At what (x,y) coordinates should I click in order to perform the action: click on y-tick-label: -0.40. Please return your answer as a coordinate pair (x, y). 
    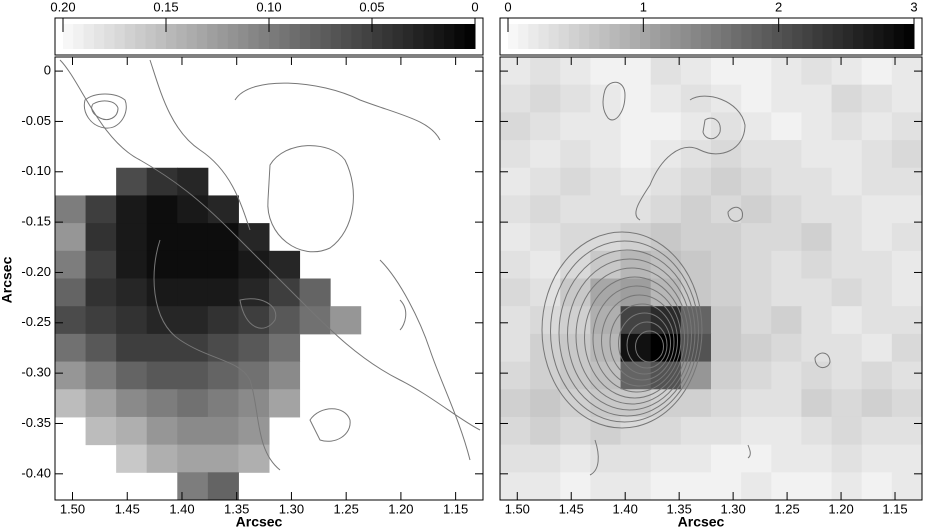
    Looking at the image, I should click on (36, 472).